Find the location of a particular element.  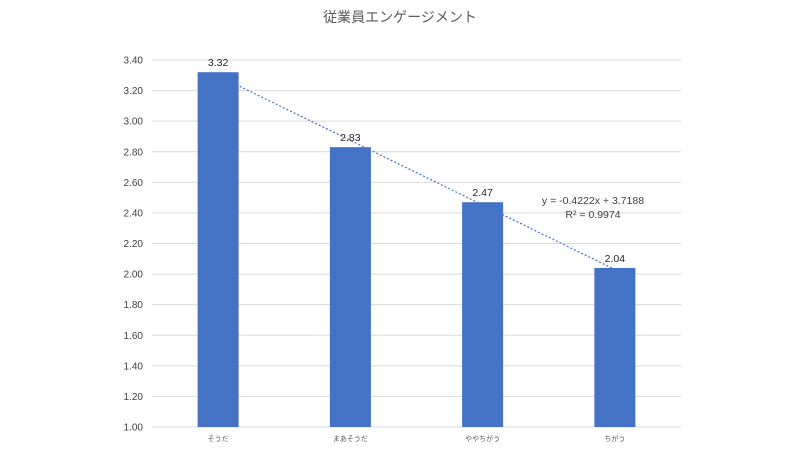

y-tick-label: 1.20 is located at coordinates (134, 397).